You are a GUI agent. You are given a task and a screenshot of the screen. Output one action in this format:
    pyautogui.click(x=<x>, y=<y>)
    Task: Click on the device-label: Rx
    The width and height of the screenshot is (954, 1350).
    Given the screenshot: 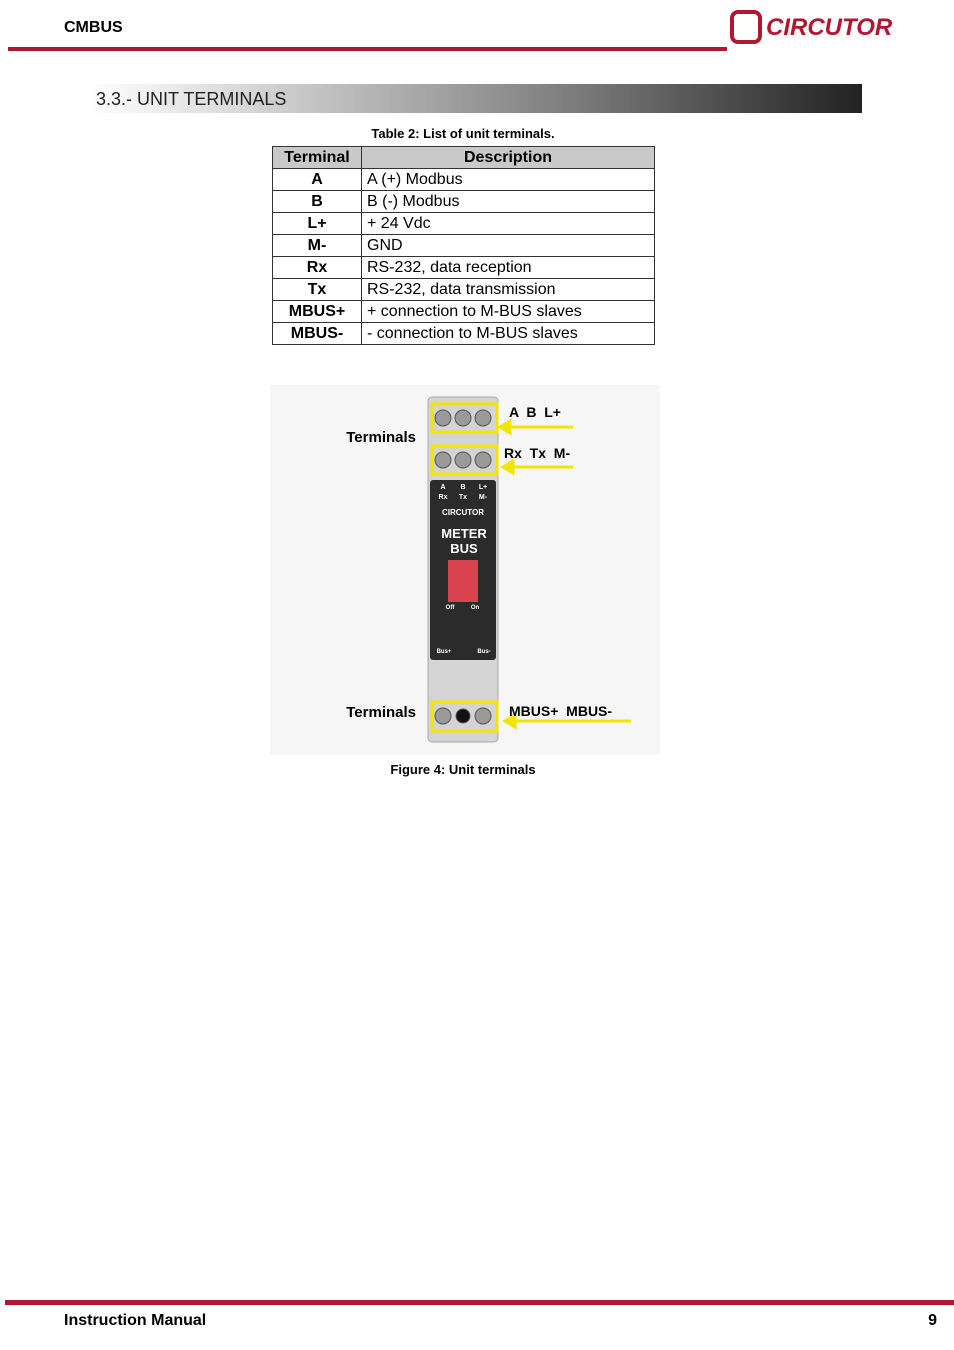 What is the action you would take?
    pyautogui.click(x=443, y=497)
    